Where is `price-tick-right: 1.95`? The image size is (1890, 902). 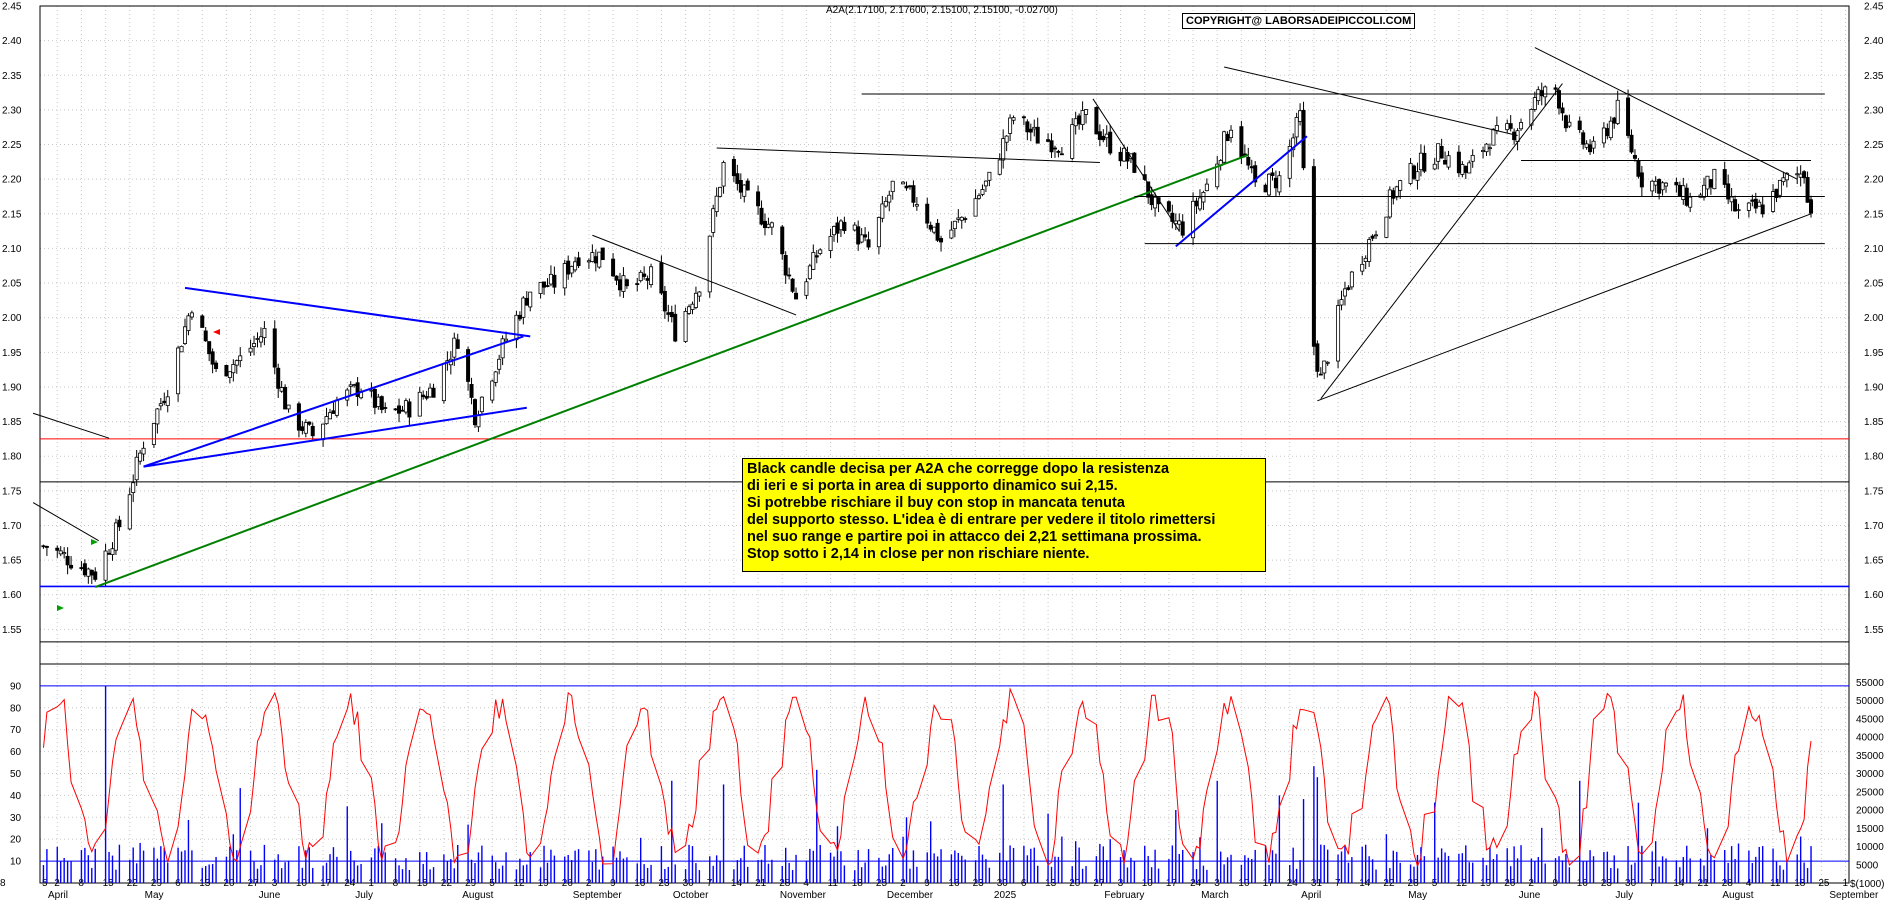
price-tick-right: 1.95 is located at coordinates (1874, 353).